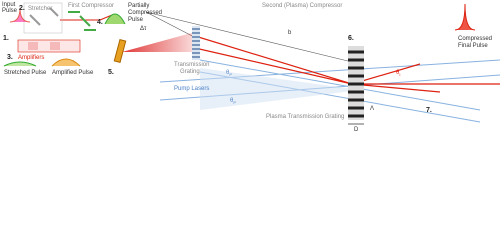  What do you see at coordinates (40, 9) in the screenshot?
I see `label: Stretcher` at bounding box center [40, 9].